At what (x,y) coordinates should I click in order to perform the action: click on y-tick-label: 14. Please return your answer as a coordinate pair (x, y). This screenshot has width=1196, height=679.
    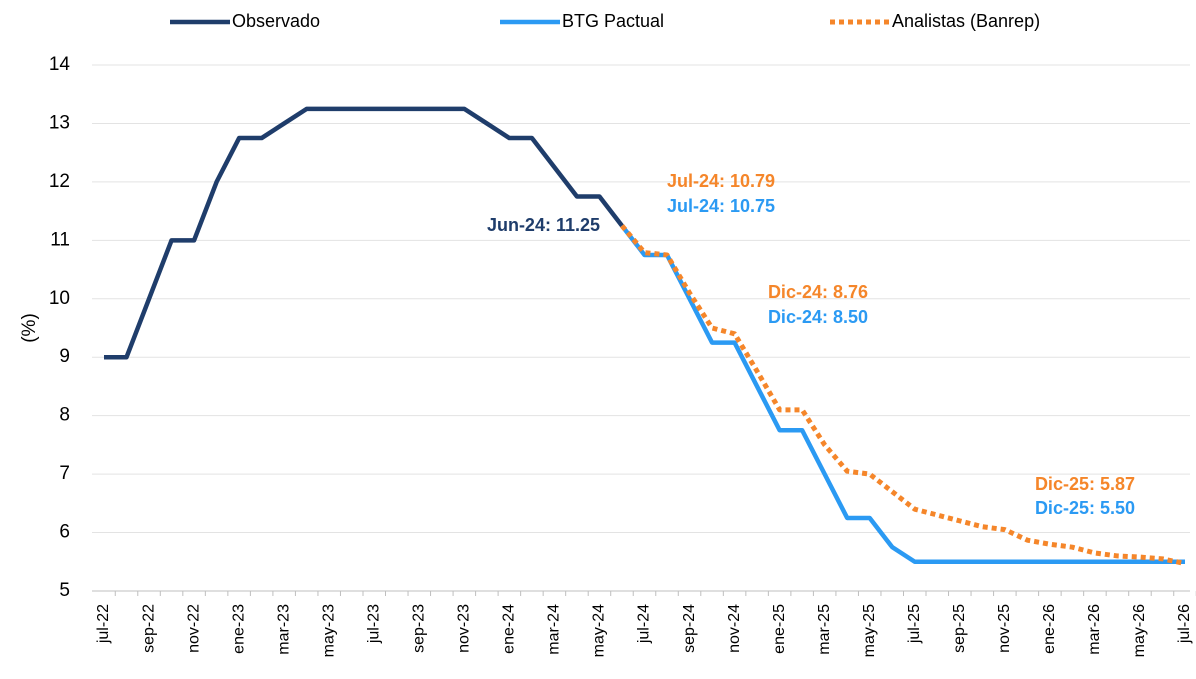
    Looking at the image, I should click on (60, 64).